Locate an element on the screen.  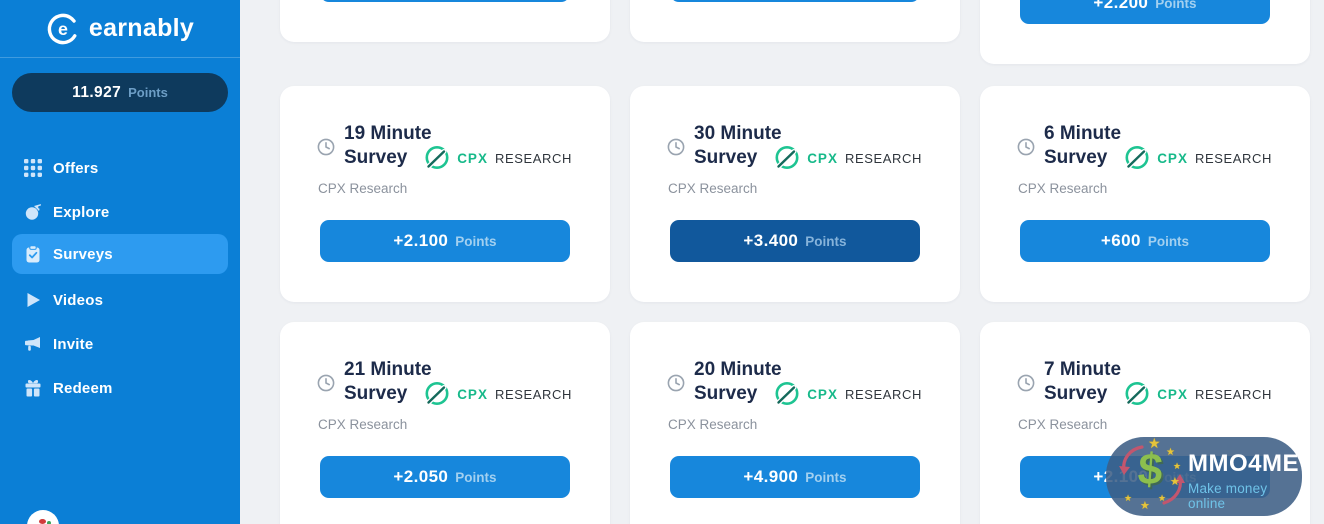
survey-title: 6 Minute Survey is located at coordinates (1083, 145).